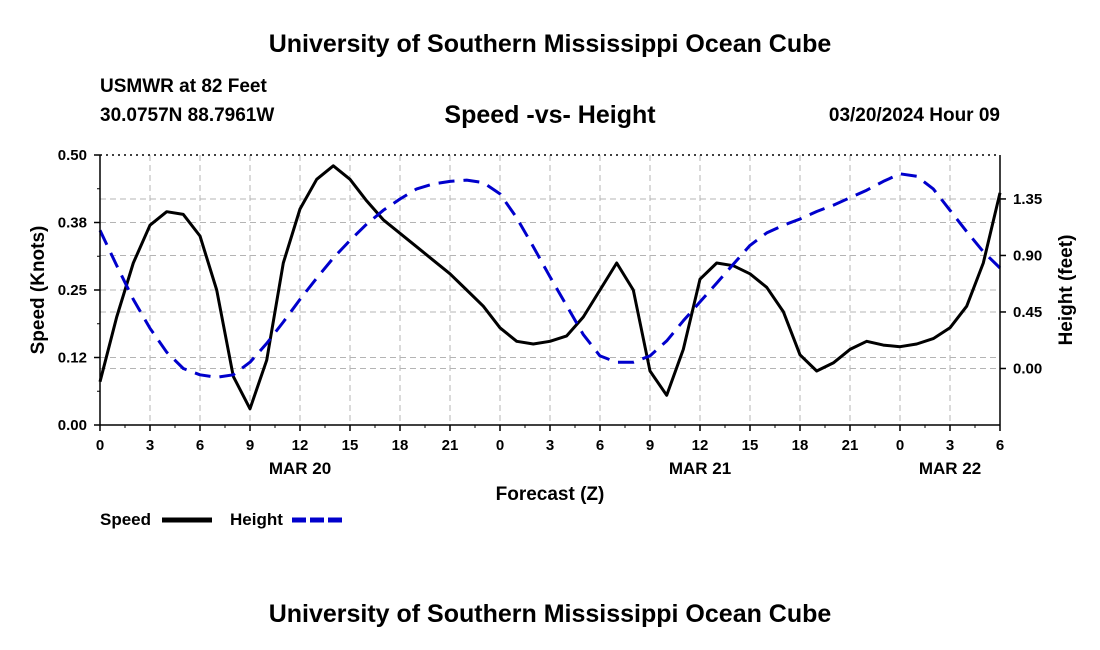 The width and height of the screenshot is (1100, 650). What do you see at coordinates (1027, 255) in the screenshot?
I see `y-right-tick-label: 0.90` at bounding box center [1027, 255].